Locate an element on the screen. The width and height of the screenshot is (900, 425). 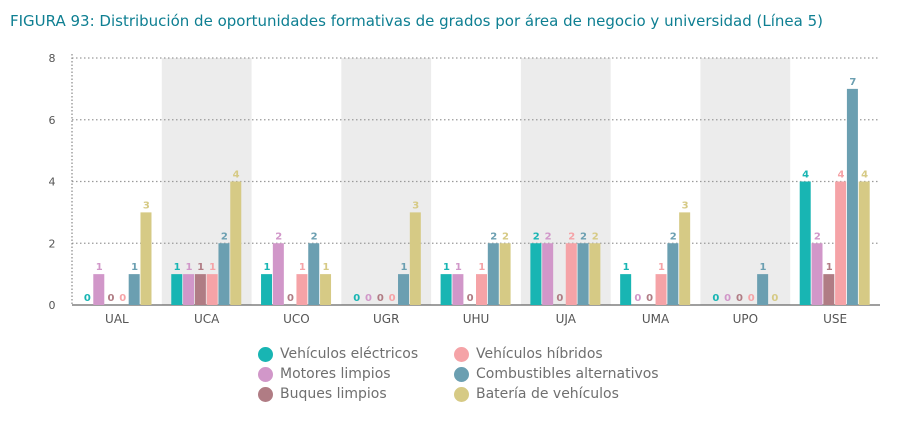
y-tick-label: 4 is located at coordinates (52, 182).